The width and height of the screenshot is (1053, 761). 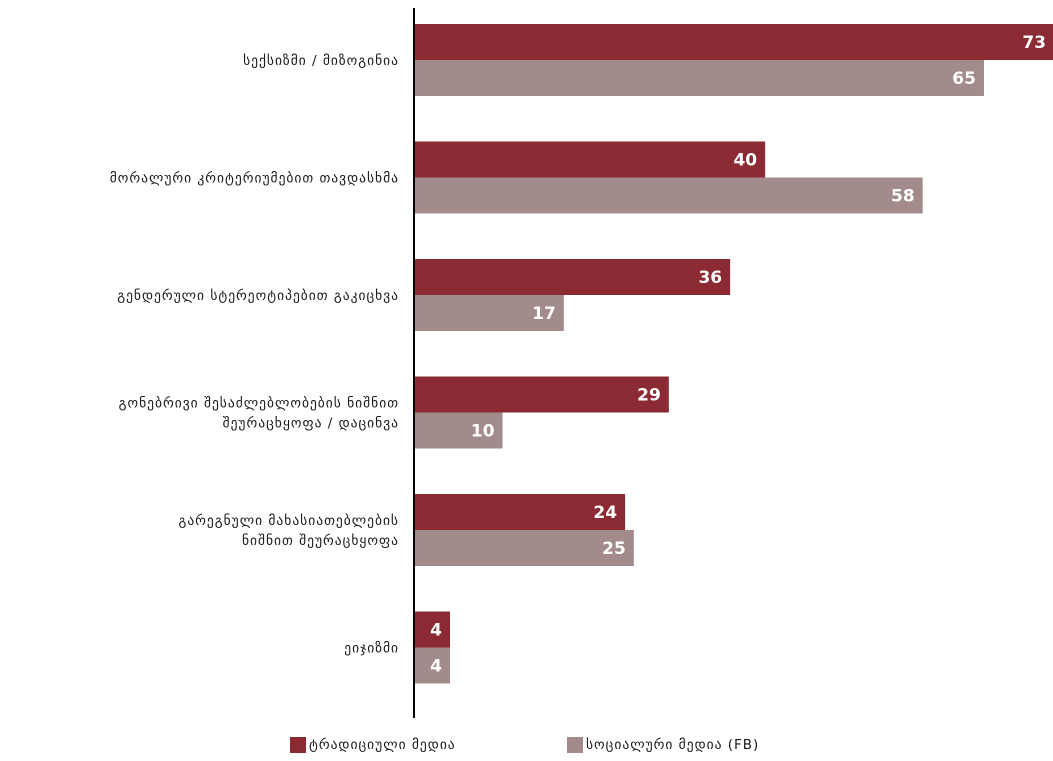 I want to click on value-label-social-0: 65, so click(x=964, y=79).